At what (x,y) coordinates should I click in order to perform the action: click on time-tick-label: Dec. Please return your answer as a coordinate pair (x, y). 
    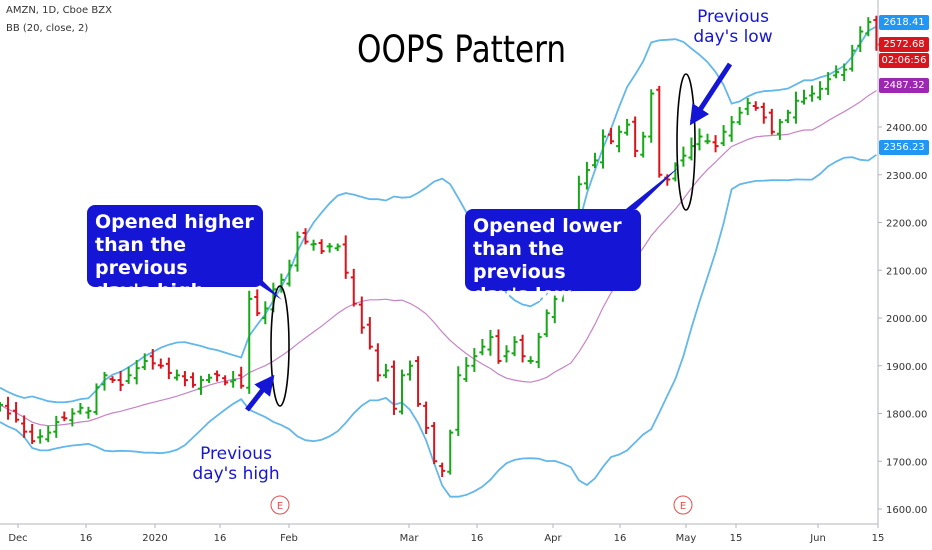
    Looking at the image, I should click on (17, 538).